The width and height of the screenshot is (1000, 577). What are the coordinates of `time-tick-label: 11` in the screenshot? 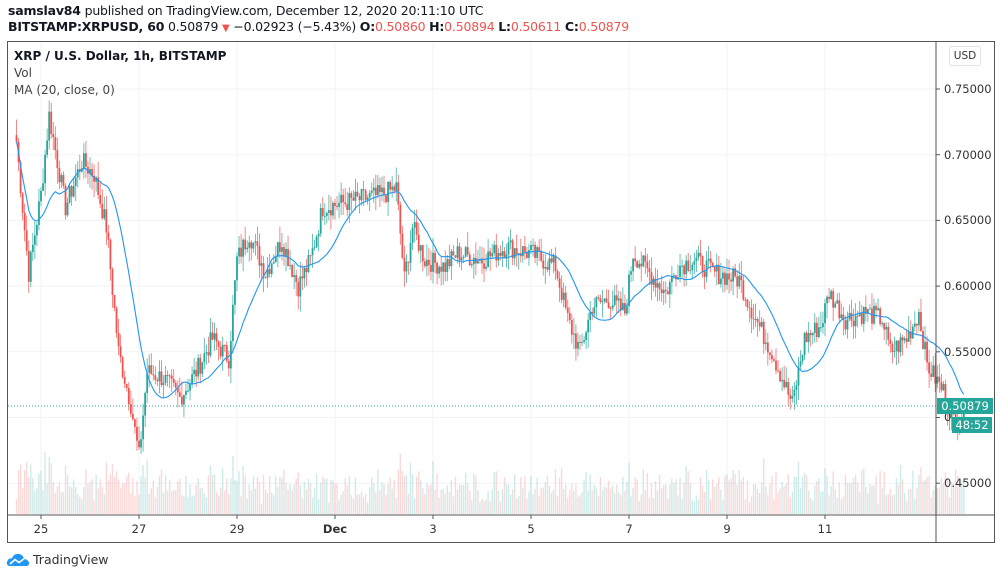 It's located at (825, 529).